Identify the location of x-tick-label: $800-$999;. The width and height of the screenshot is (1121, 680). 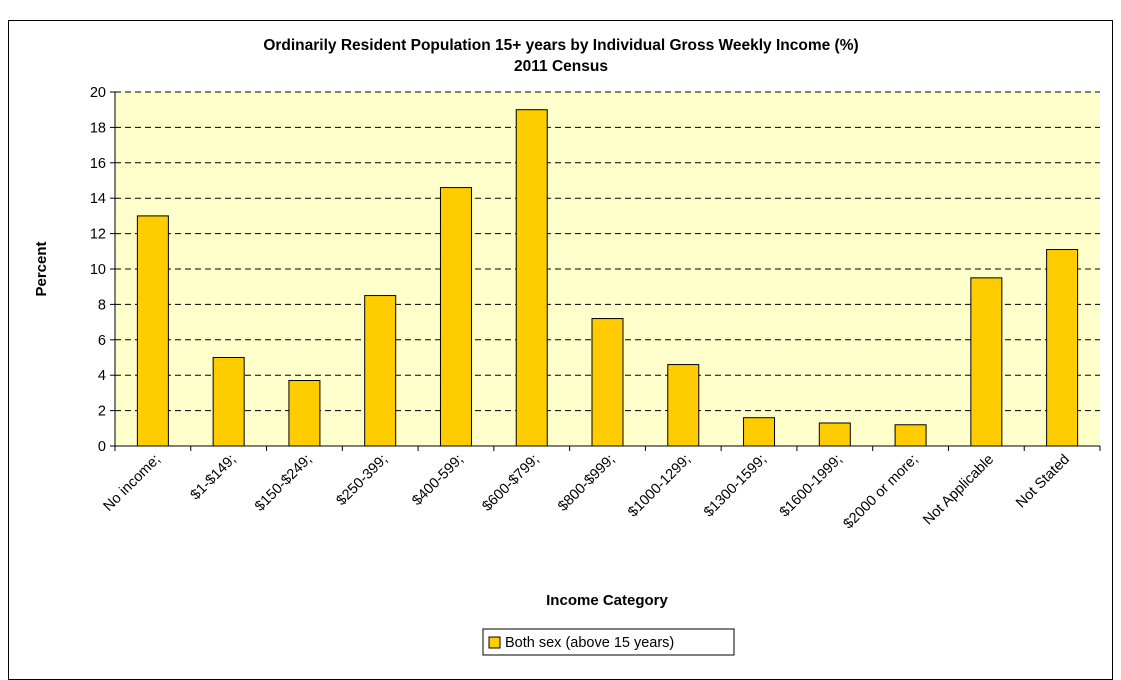
(586, 483).